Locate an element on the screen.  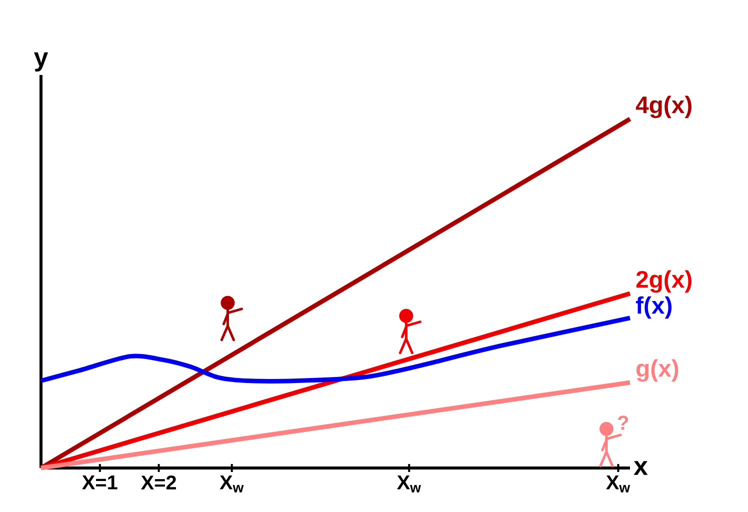
x-tick-label: X=2 is located at coordinates (158, 483).